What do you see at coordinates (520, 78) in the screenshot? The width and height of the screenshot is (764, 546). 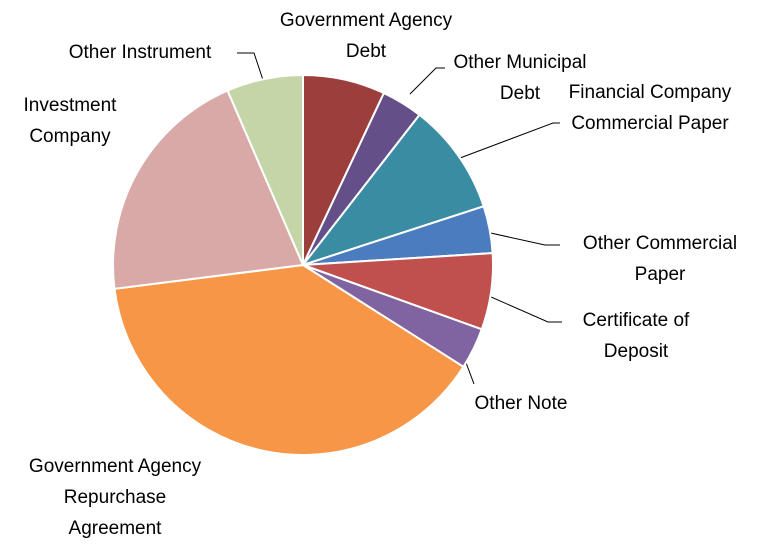 I see `slice-label: Other Municipal Debt` at bounding box center [520, 78].